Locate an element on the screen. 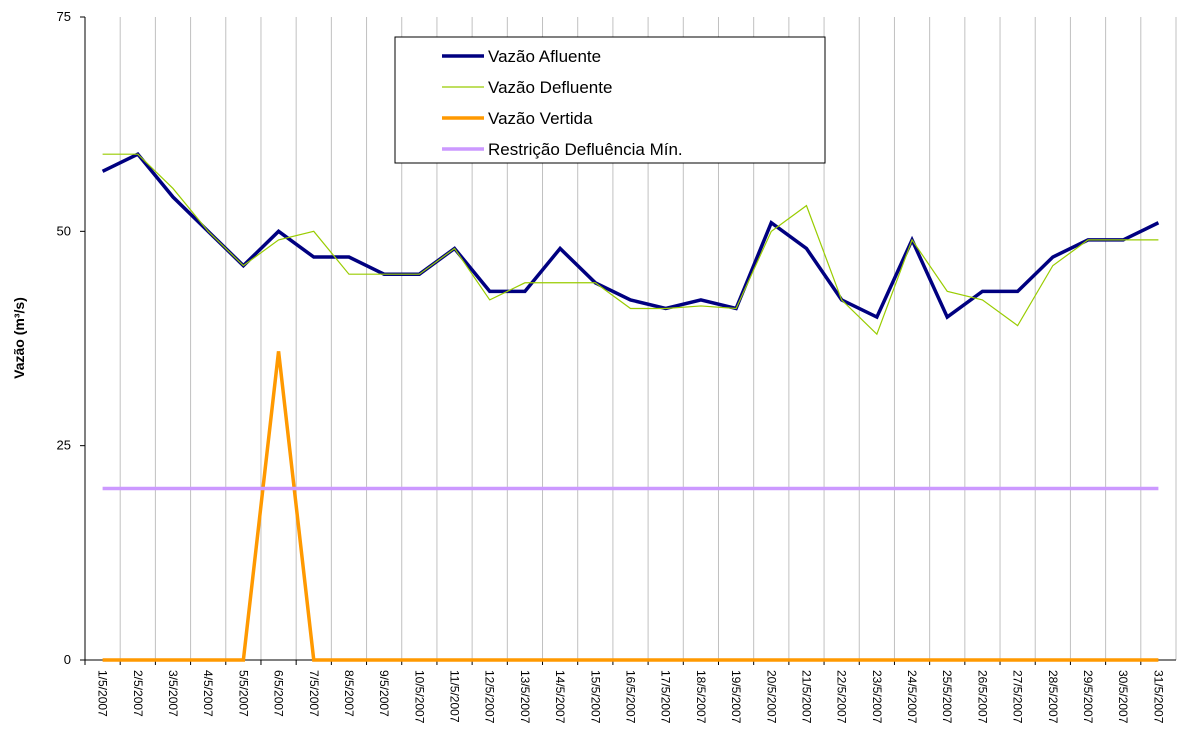 The height and width of the screenshot is (736, 1178). x-tick-label: 26/5/2007 is located at coordinates (982, 697).